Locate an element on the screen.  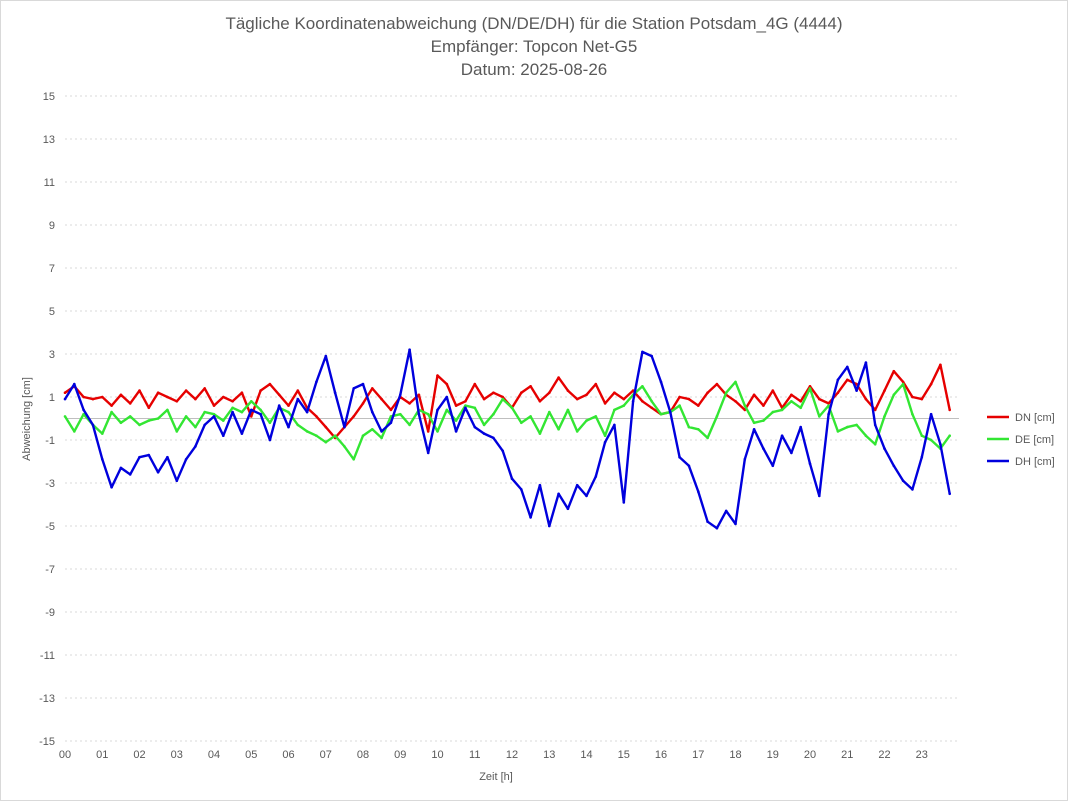
y-tick-label: 11 is located at coordinates (49, 183).